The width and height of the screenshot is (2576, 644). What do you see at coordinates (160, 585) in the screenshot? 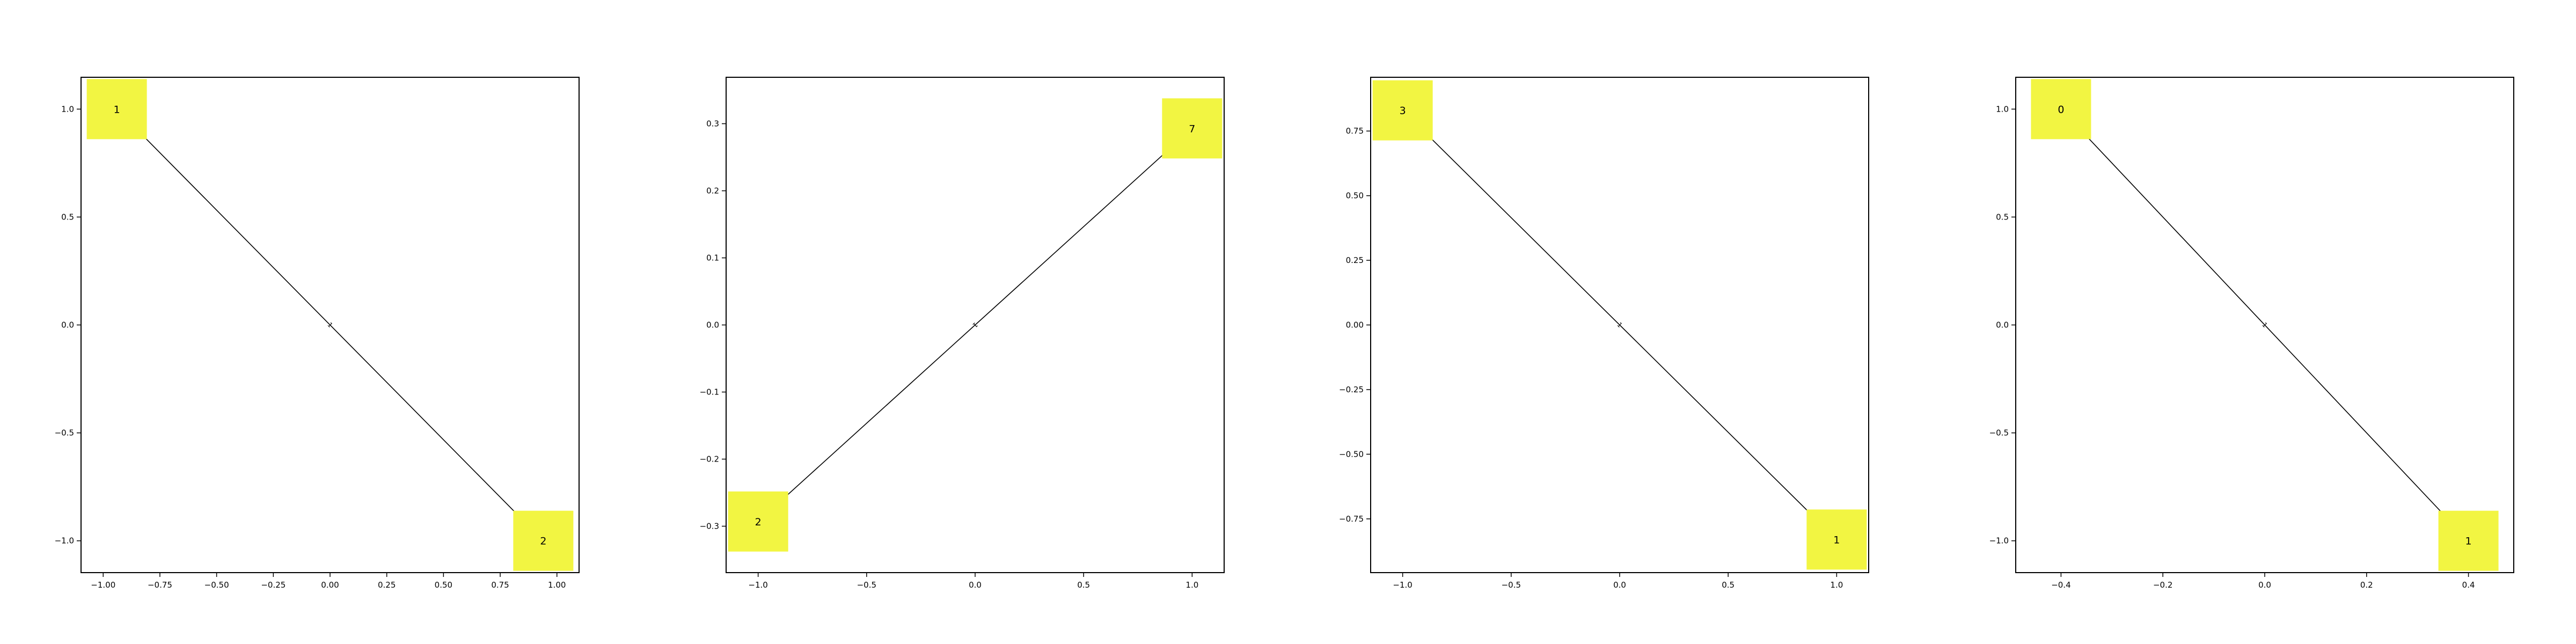
I see `x-tick-label: −0.75` at bounding box center [160, 585].